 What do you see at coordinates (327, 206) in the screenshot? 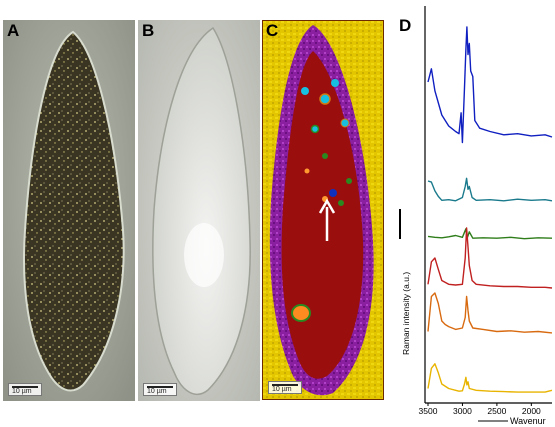
I see `arrow-head-icon` at bounding box center [327, 206].